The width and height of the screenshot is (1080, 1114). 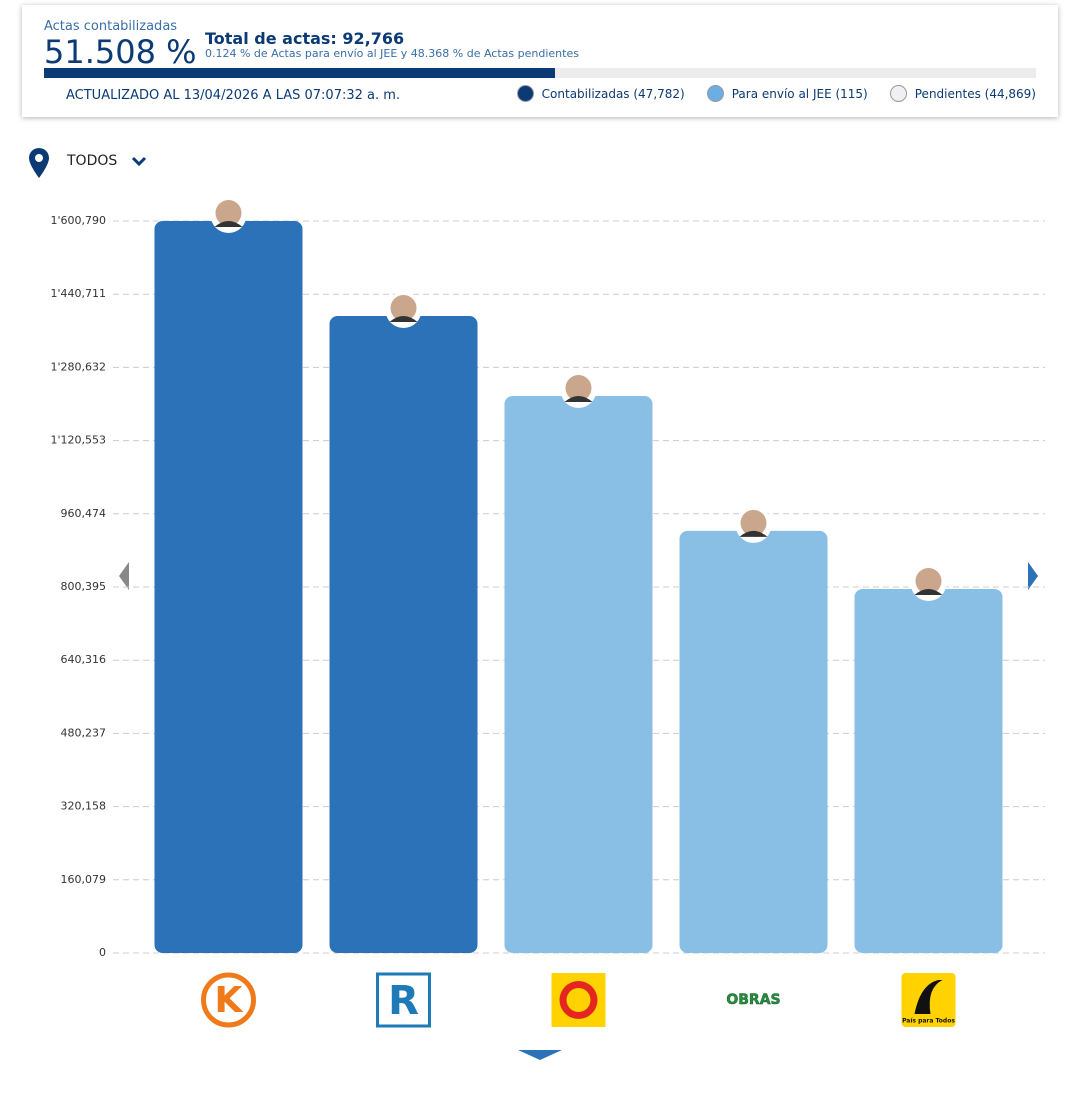 I want to click on party-logo: País para Todos, so click(x=928, y=1000).